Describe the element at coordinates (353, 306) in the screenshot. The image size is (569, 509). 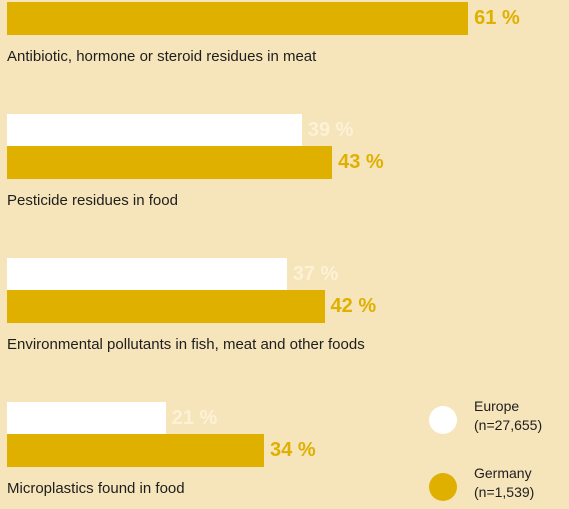
I see `value-label: 42 %` at that location.